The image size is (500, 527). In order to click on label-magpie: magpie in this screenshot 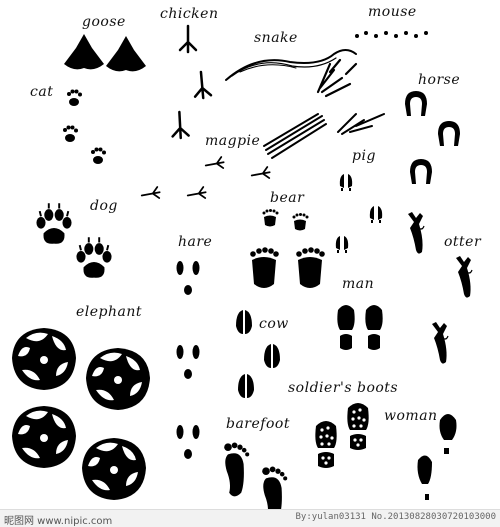, I will do `click(233, 141)`.